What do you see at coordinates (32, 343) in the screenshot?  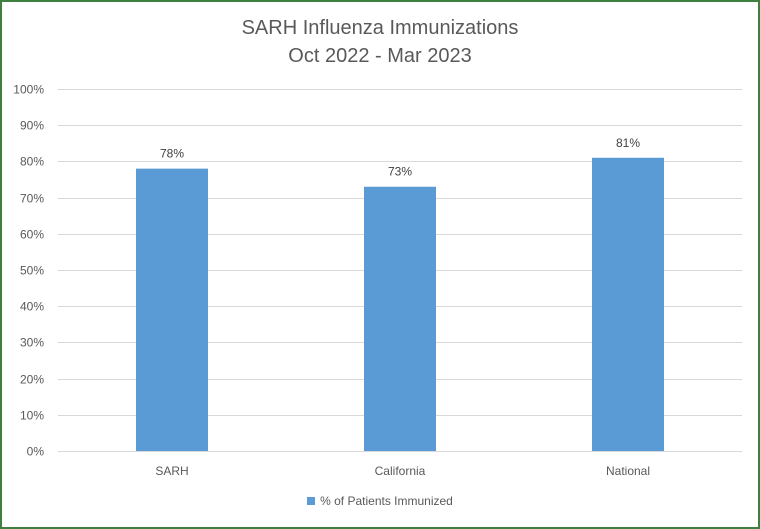 I see `y-tick-label-30: 30%` at bounding box center [32, 343].